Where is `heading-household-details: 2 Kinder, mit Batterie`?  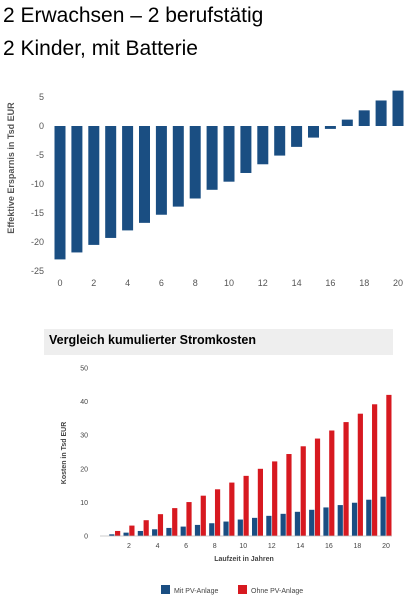 heading-household-details: 2 Kinder, mit Batterie is located at coordinates (100, 48).